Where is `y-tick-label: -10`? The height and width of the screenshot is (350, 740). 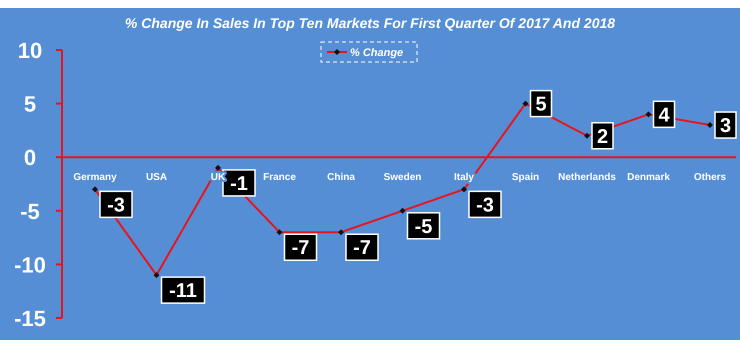 y-tick-label: -10 is located at coordinates (30, 265).